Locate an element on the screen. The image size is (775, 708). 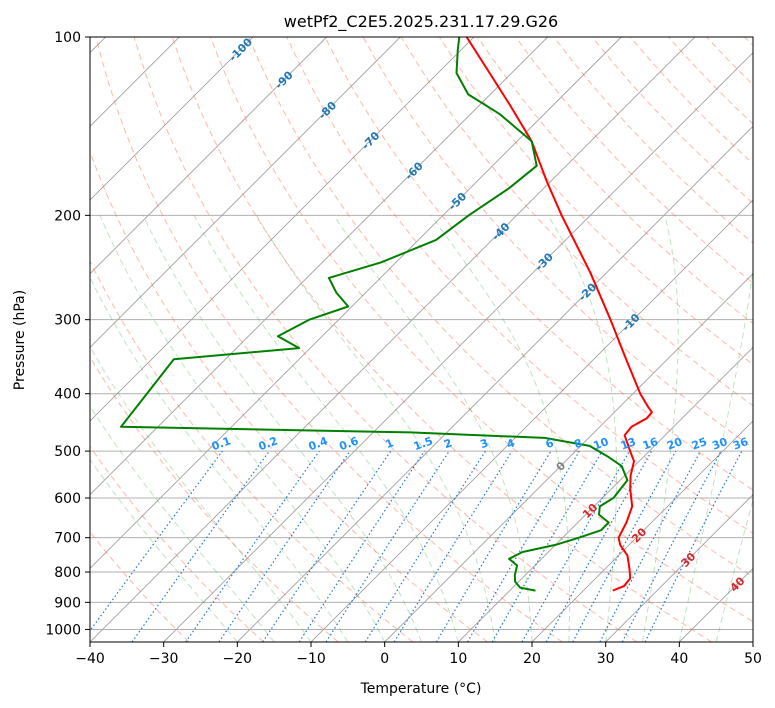
y-tick-label: 300 is located at coordinates (67, 321).